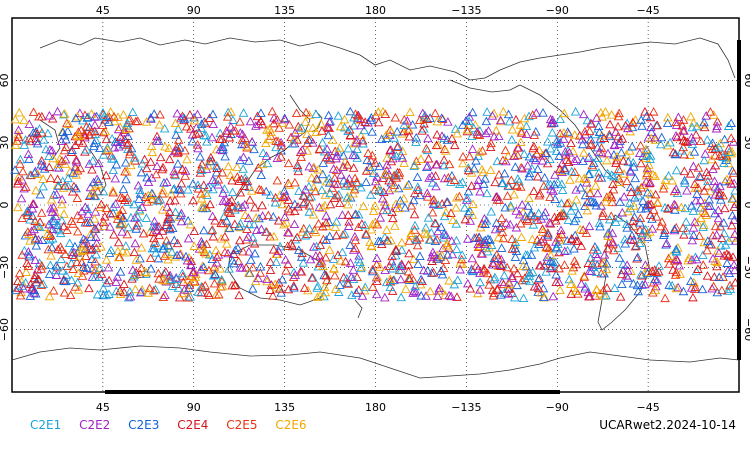 This screenshot has width=750, height=450. What do you see at coordinates (5, 205) in the screenshot?
I see `lat-tick-label-left: 0` at bounding box center [5, 205].